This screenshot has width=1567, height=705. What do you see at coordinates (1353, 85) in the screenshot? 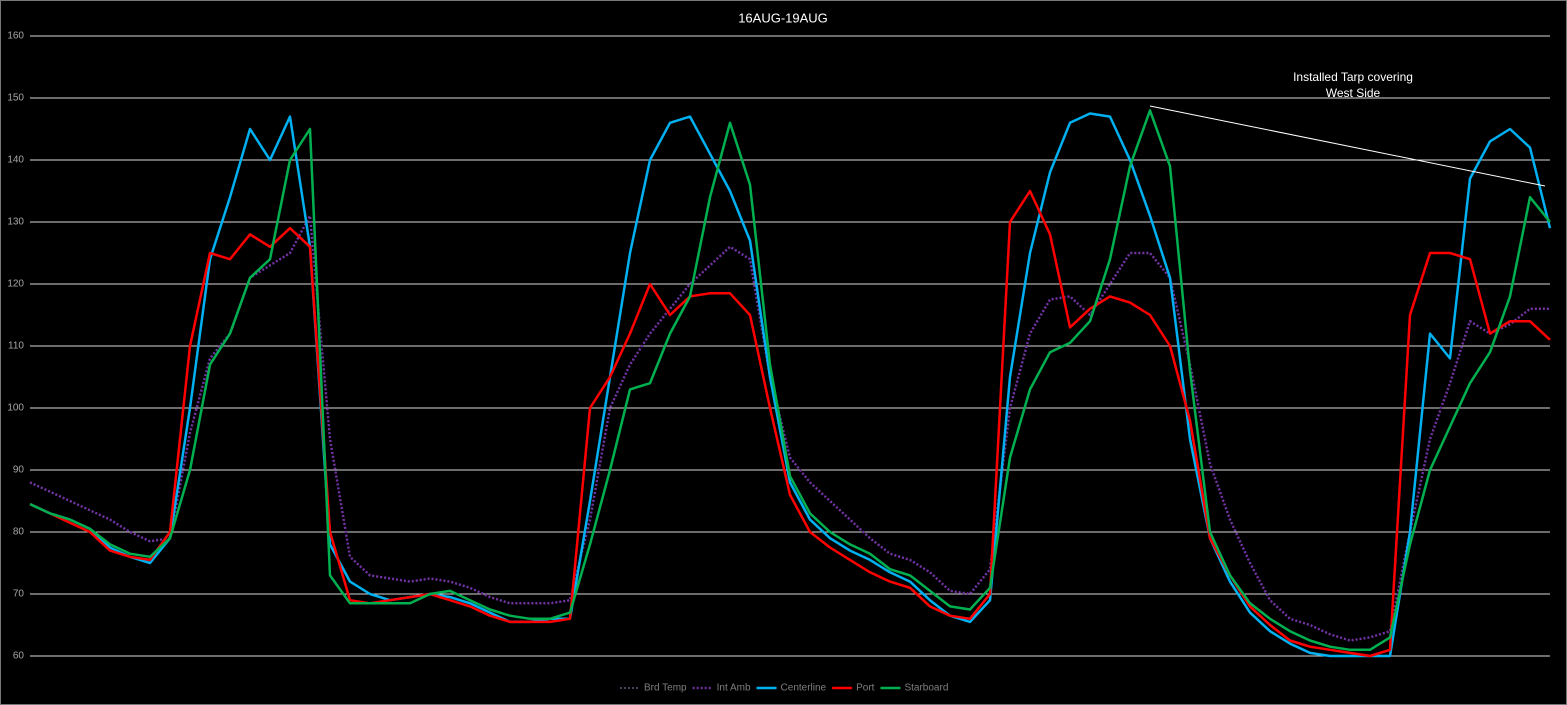
I see `annotation: Installed Tarp covering West Side` at bounding box center [1353, 85].